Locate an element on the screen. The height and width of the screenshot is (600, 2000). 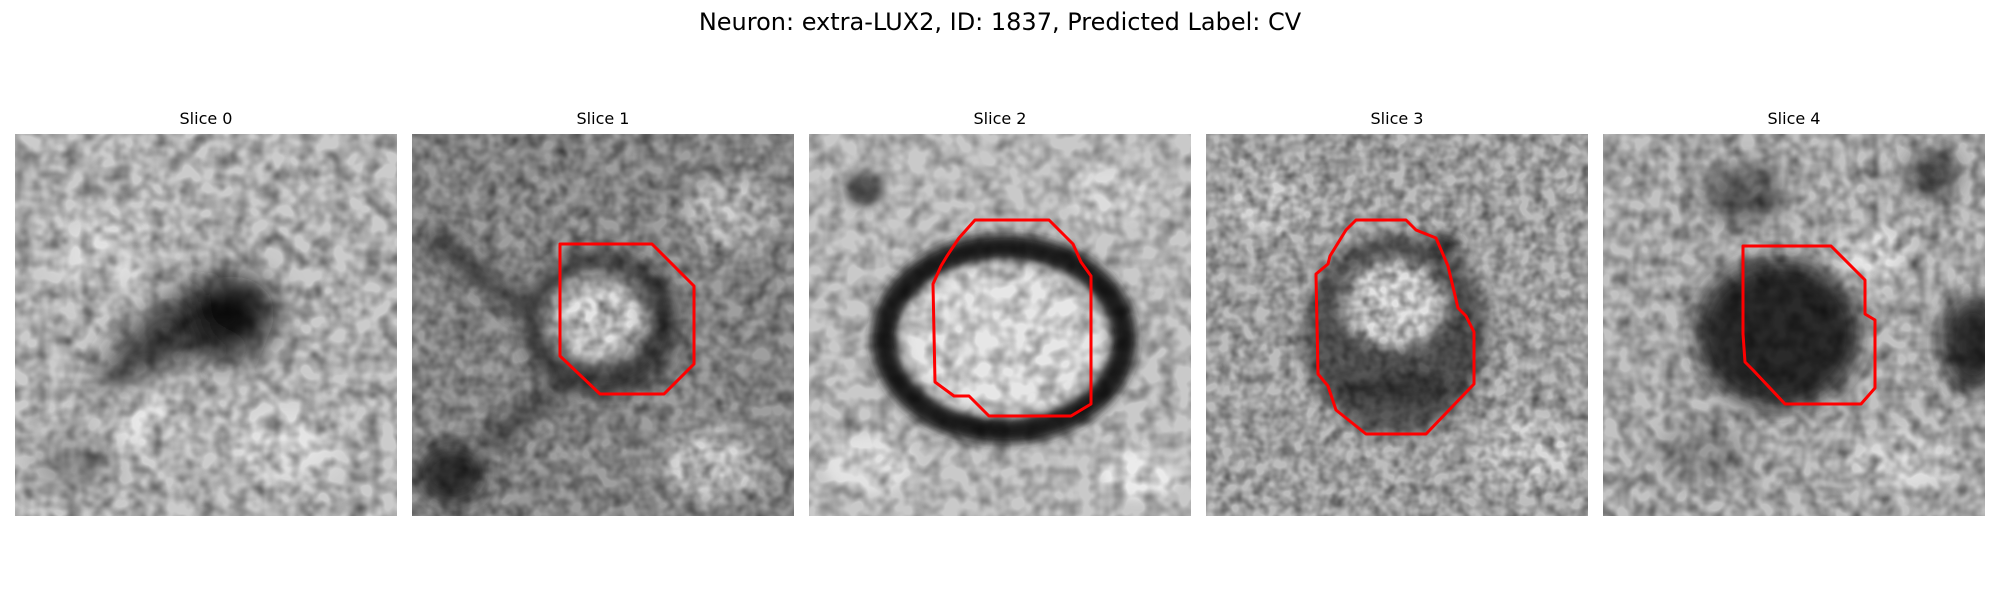
slice-panel-2: Slice 2 is located at coordinates (1000, 312).